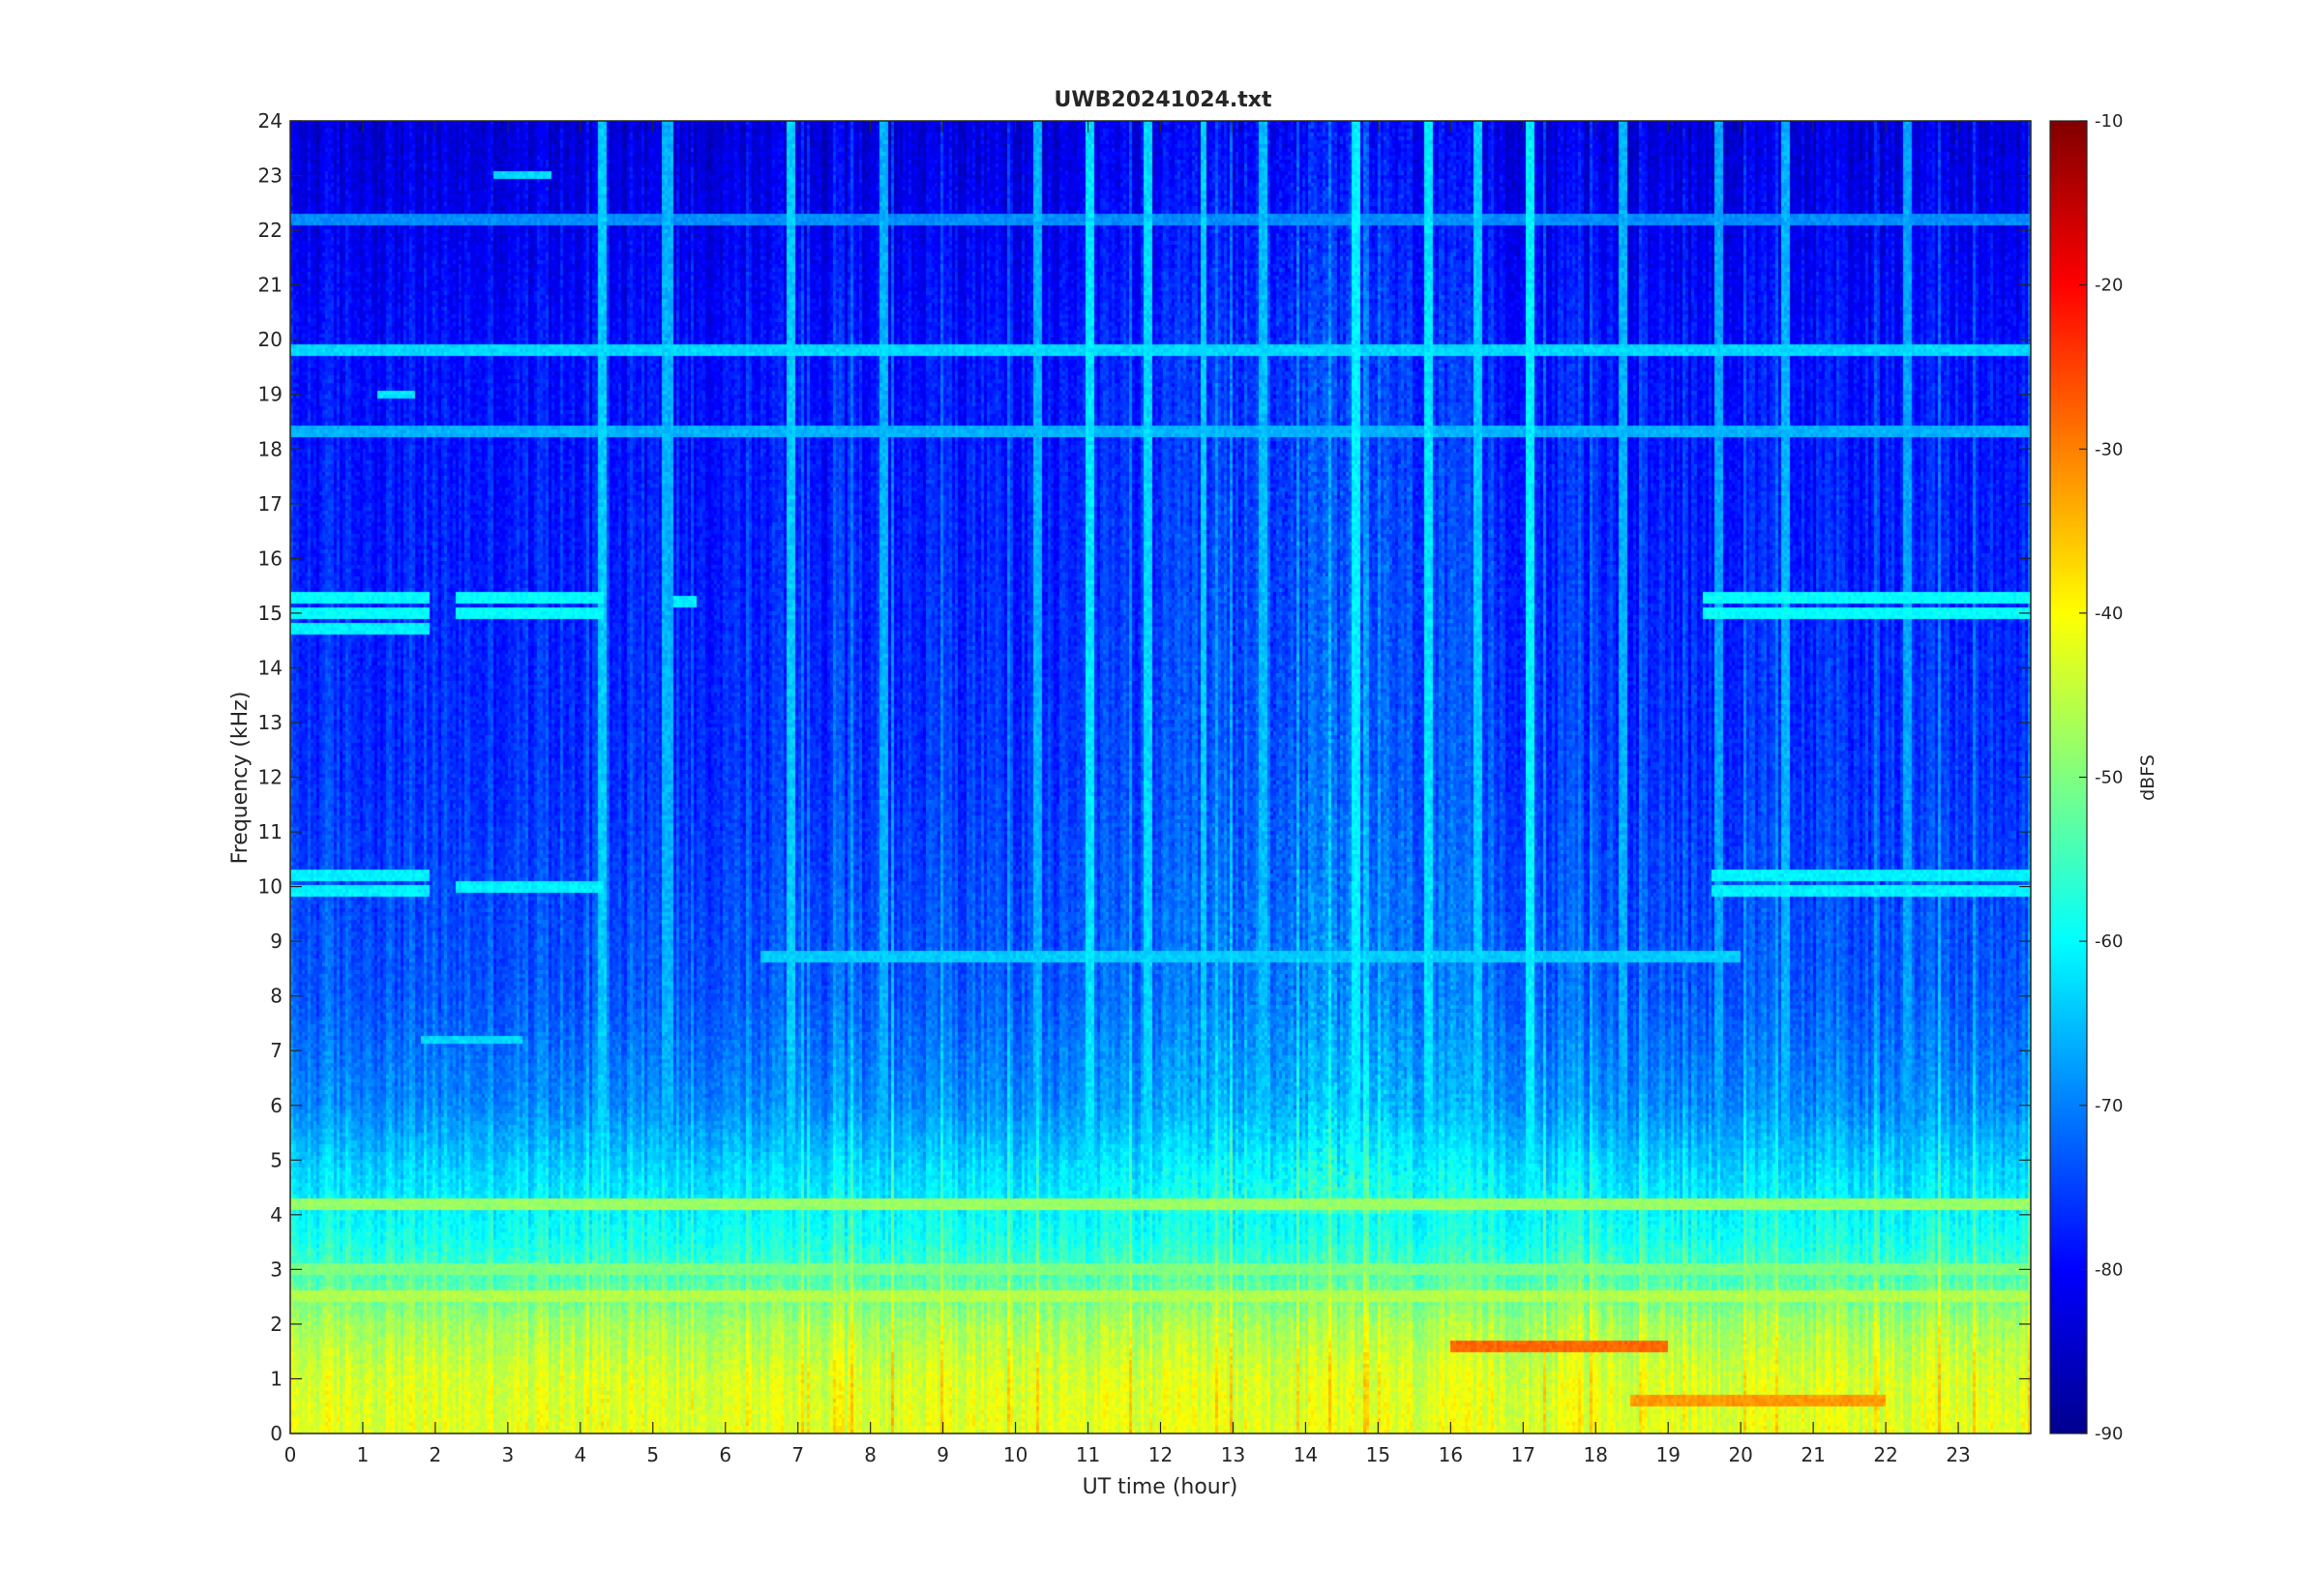  What do you see at coordinates (1163, 100) in the screenshot?
I see `chart-title: UWB20241024.txt` at bounding box center [1163, 100].